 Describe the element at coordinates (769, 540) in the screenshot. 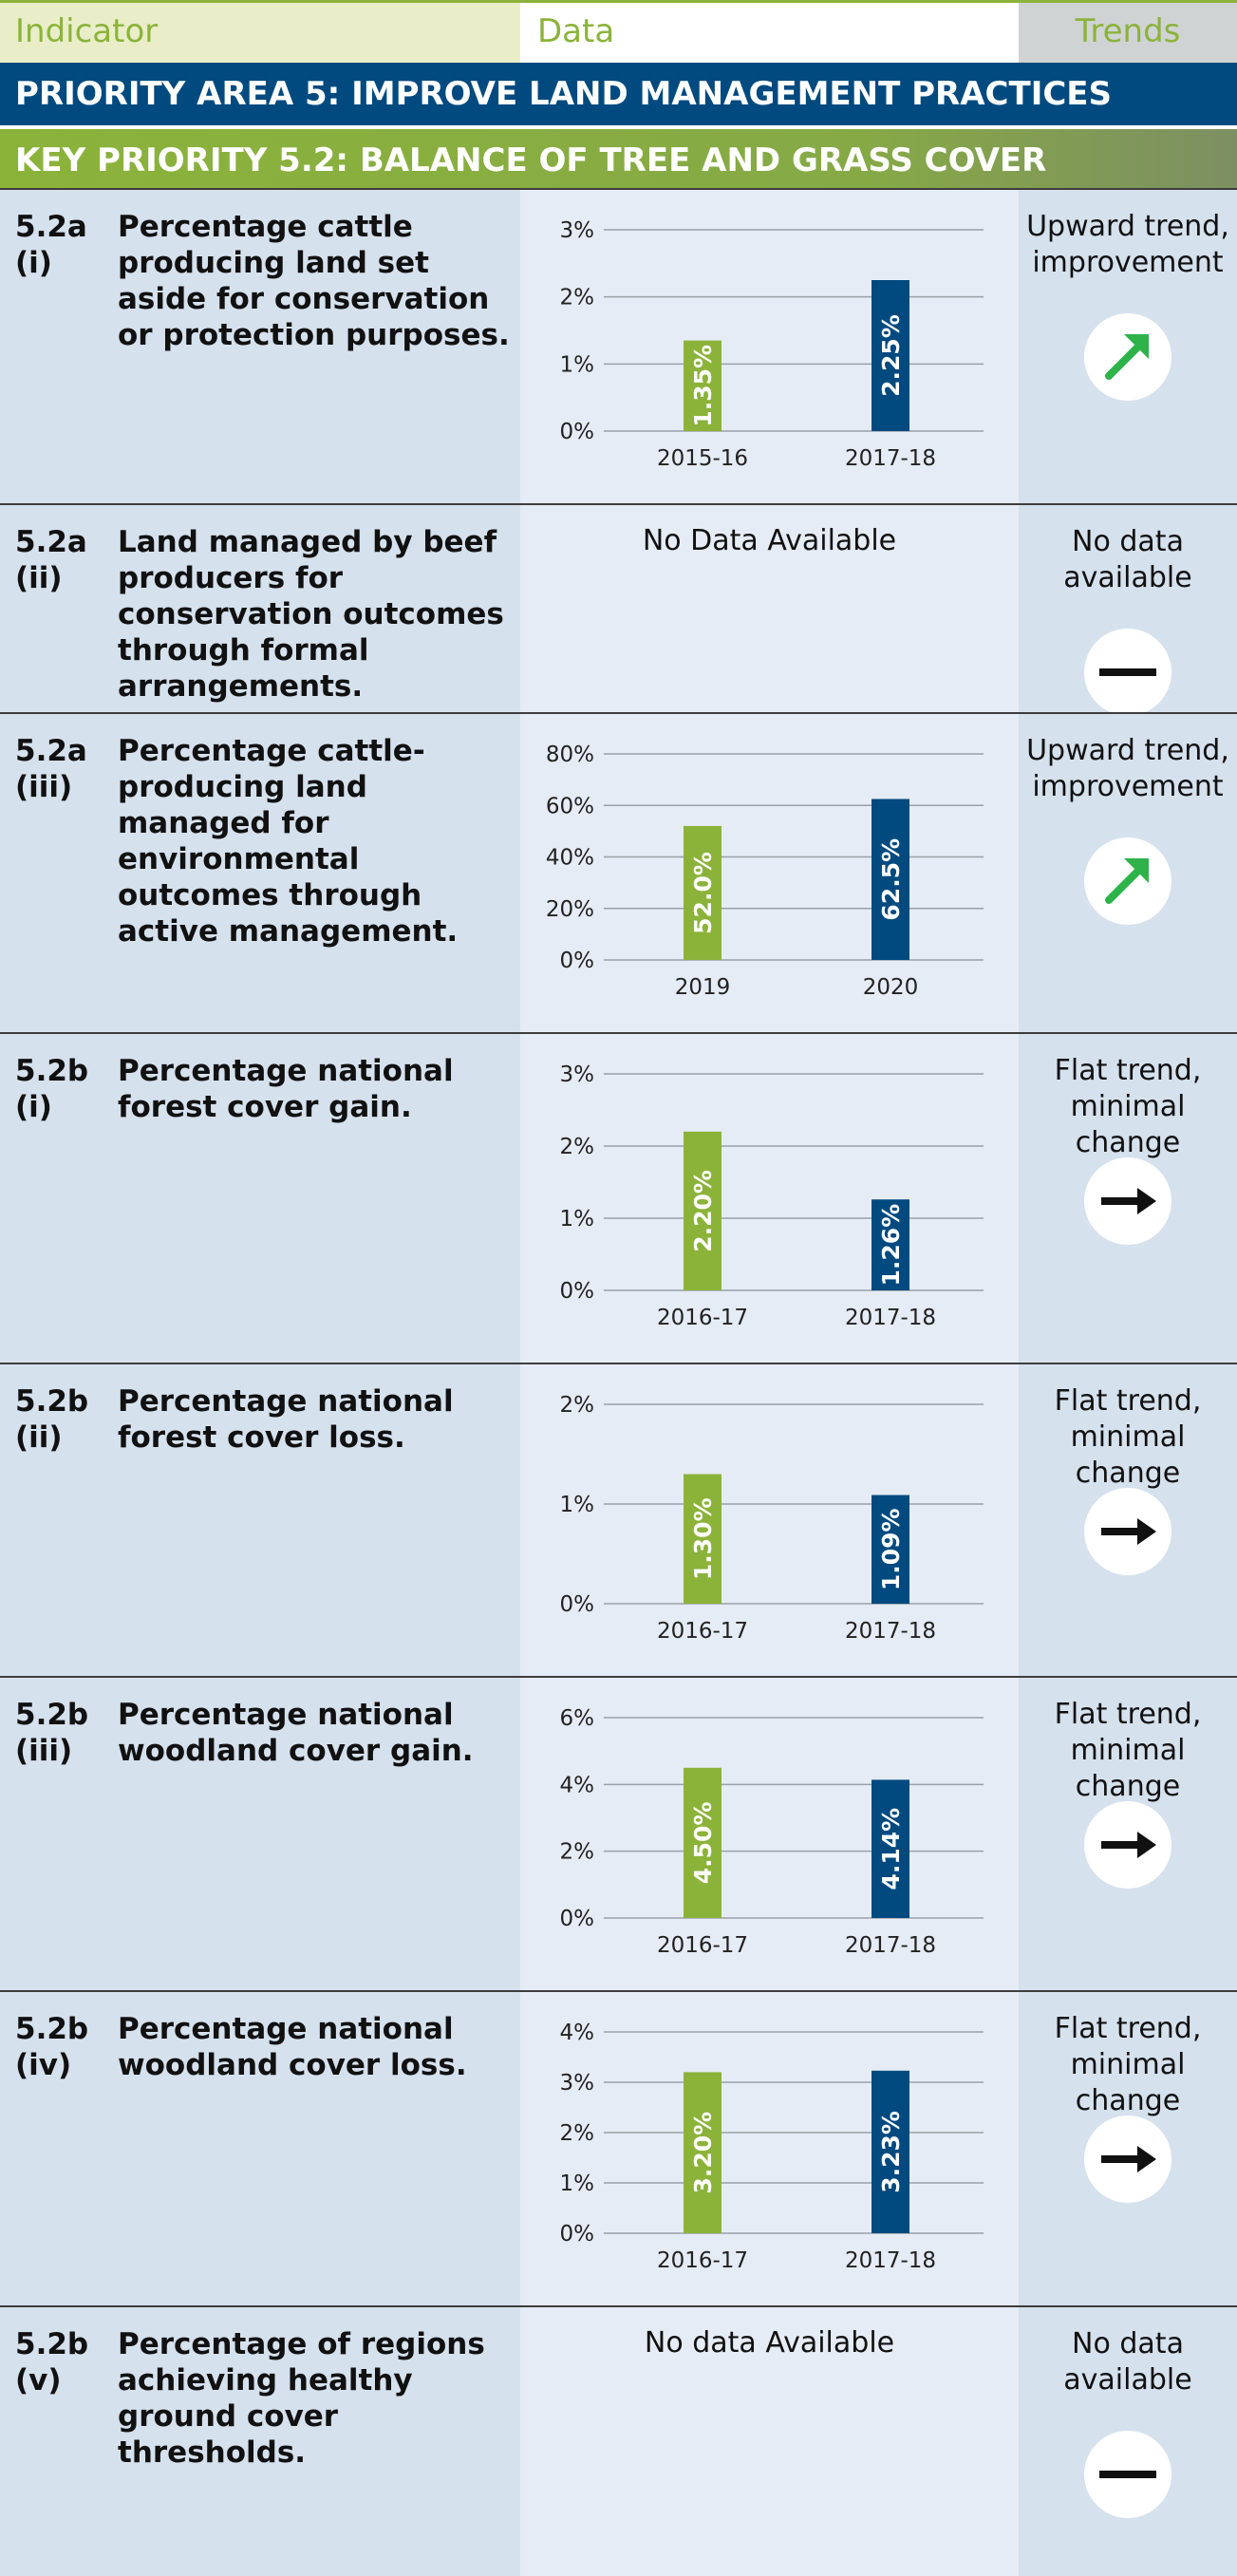

I see `no-data-text: No Data Available` at that location.